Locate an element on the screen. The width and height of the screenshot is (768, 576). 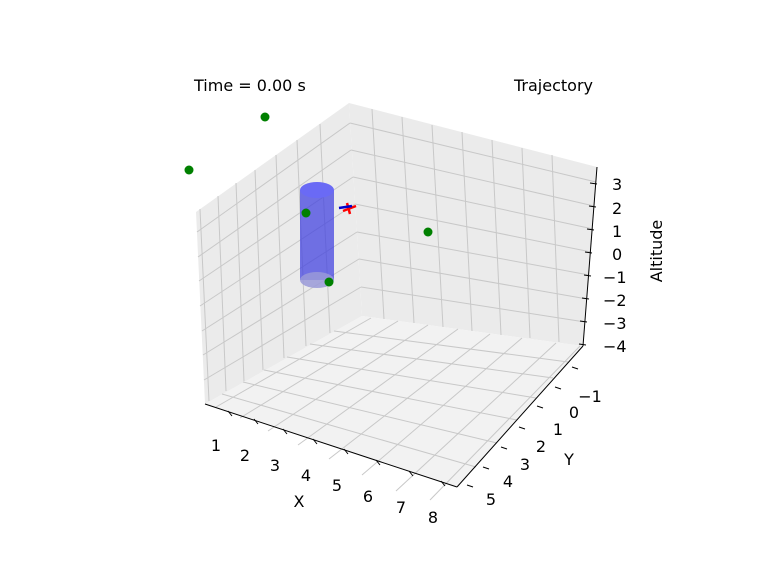
x-ticks: 1 2 3 4 5 6 7 8 is located at coordinates (328, 468).